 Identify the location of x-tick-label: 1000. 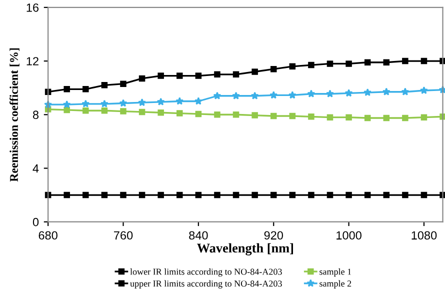
(349, 235).